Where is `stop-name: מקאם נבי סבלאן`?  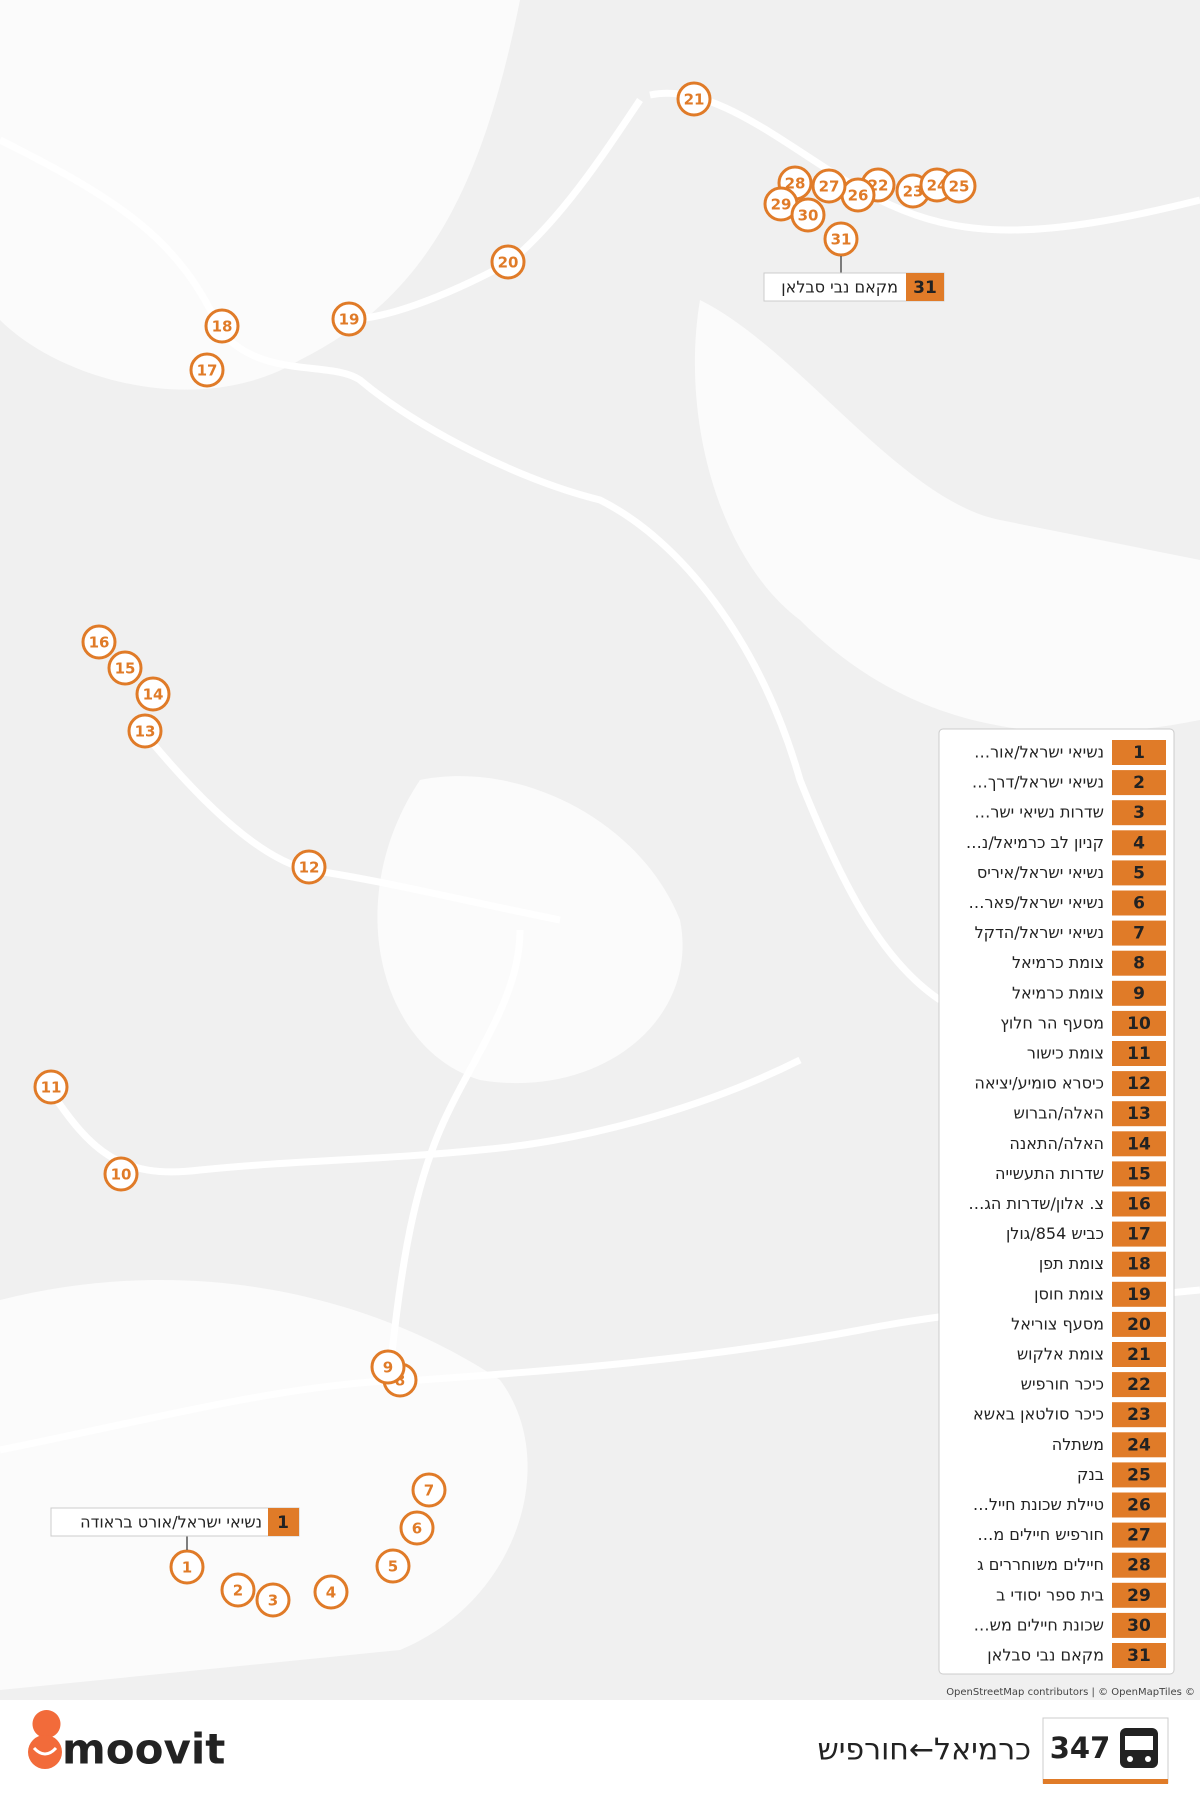
stop-name: מקאם נבי סבלאן is located at coordinates (1045, 1655).